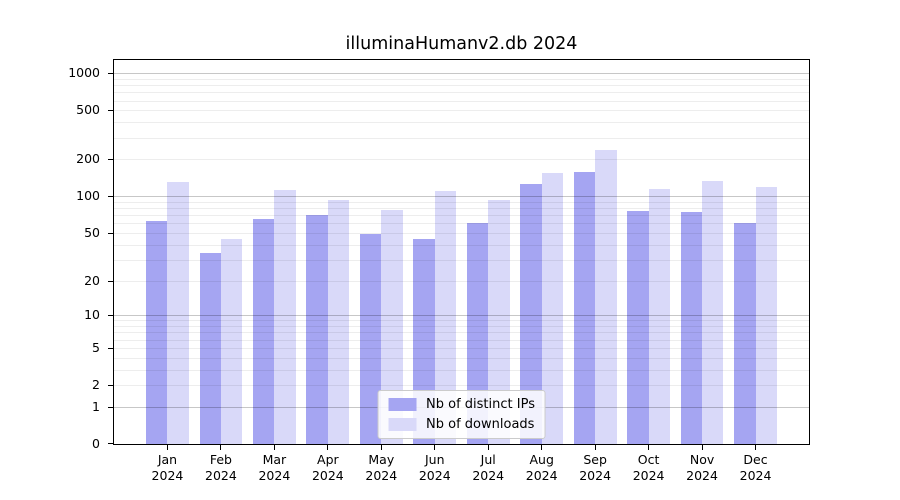  Describe the element at coordinates (178, 313) in the screenshot. I see `bar-downloads-jan` at that location.